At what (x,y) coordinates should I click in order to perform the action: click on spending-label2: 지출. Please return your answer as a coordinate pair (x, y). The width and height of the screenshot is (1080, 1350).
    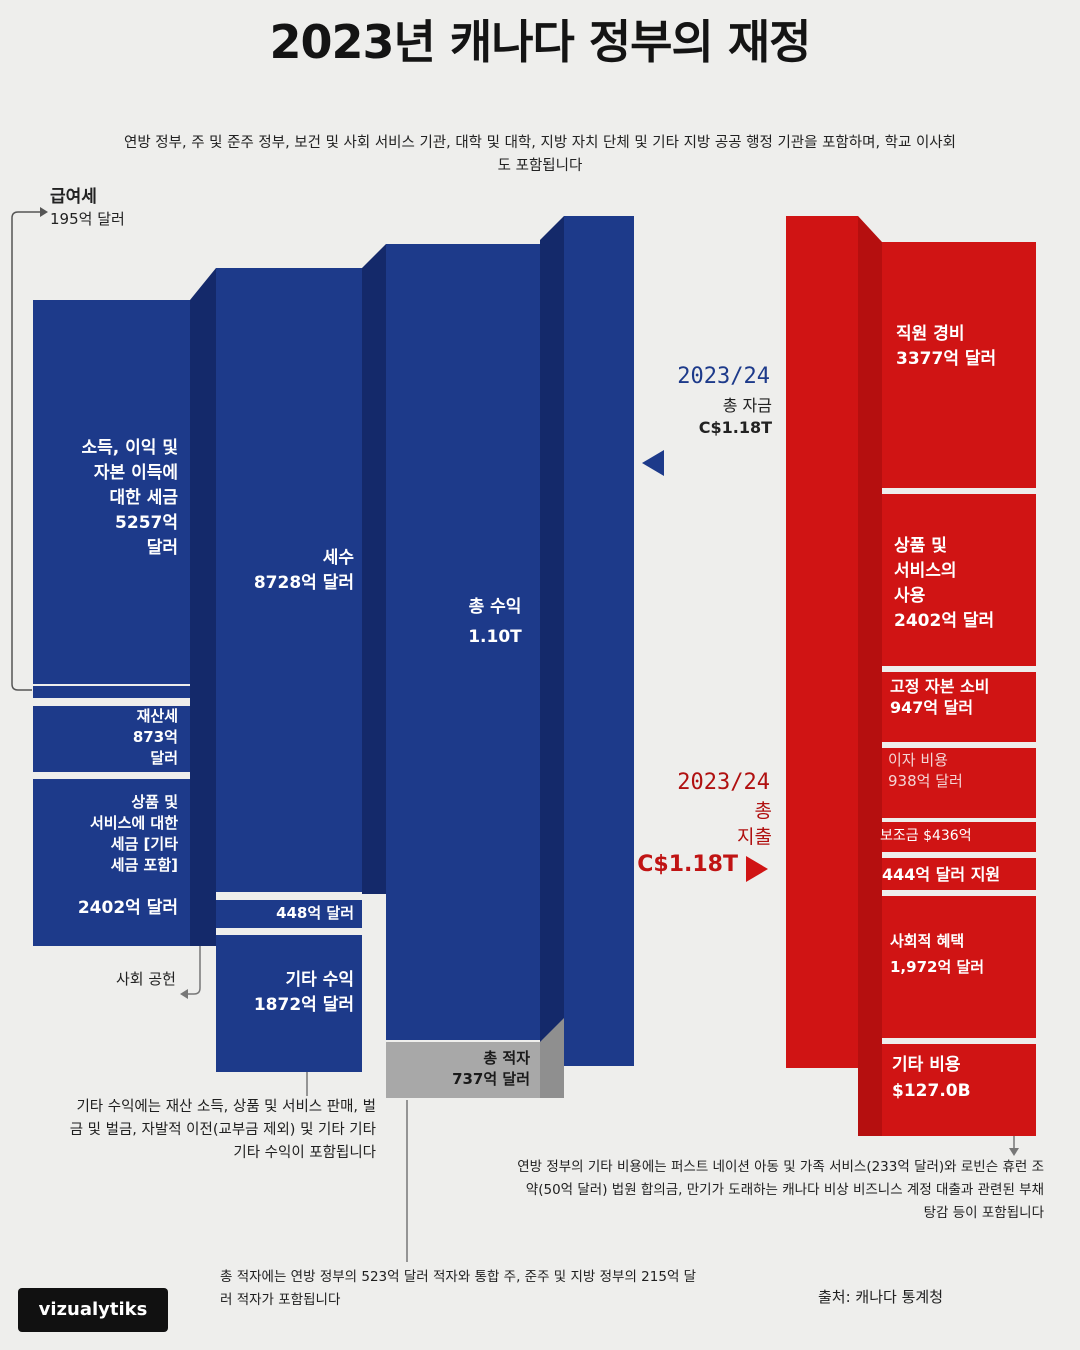
    Looking at the image, I should click on (754, 837).